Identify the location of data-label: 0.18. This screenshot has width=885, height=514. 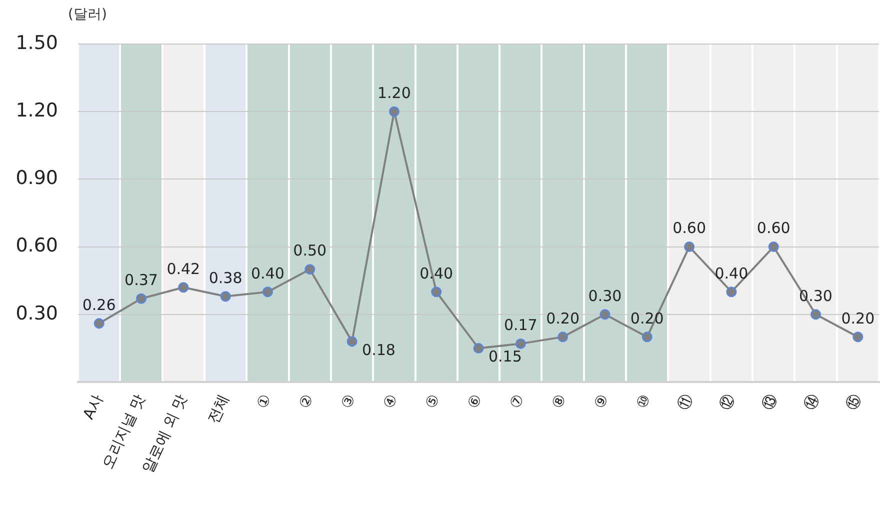
(379, 349).